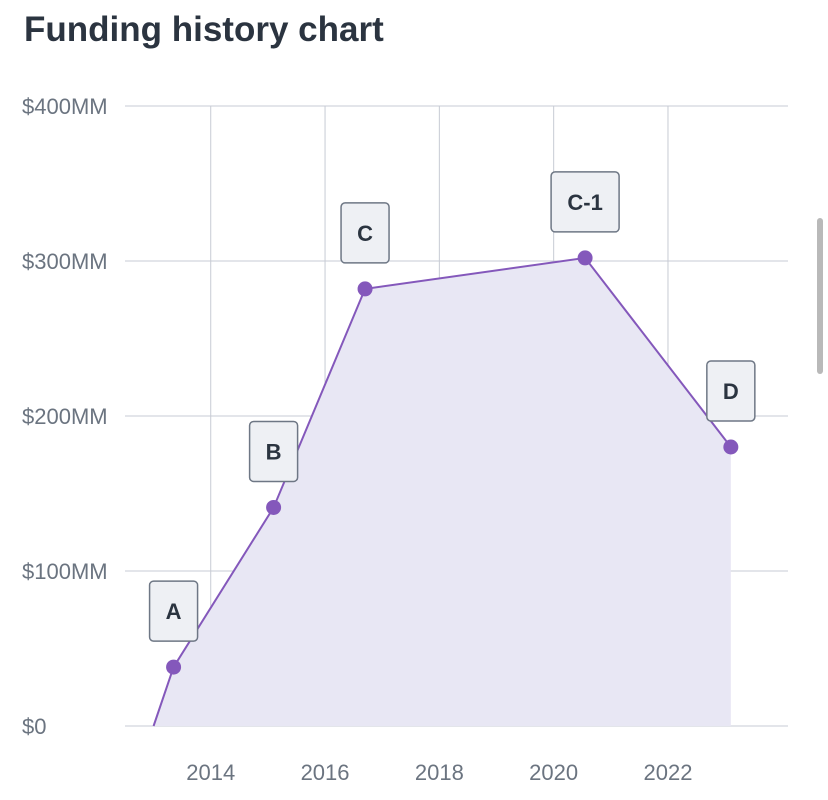 Image resolution: width=828 pixels, height=800 pixels. Describe the element at coordinates (65, 261) in the screenshot. I see `y-tick-label: $300MM` at that location.